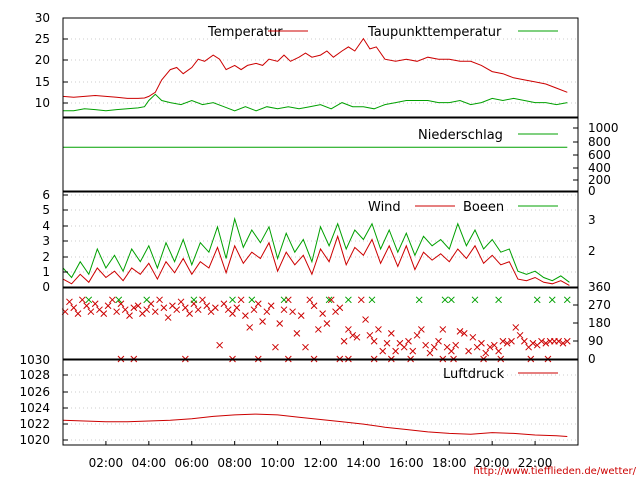 This screenshot has height=480, width=640. Describe the element at coordinates (46, 257) in the screenshot. I see `panel-2-ytick: 2` at that location.